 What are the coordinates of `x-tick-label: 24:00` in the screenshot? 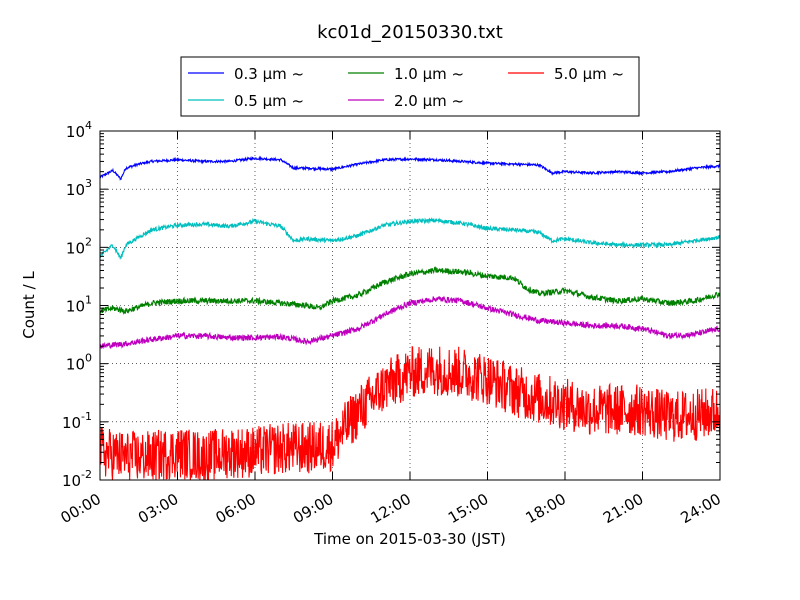 It's located at (701, 508).